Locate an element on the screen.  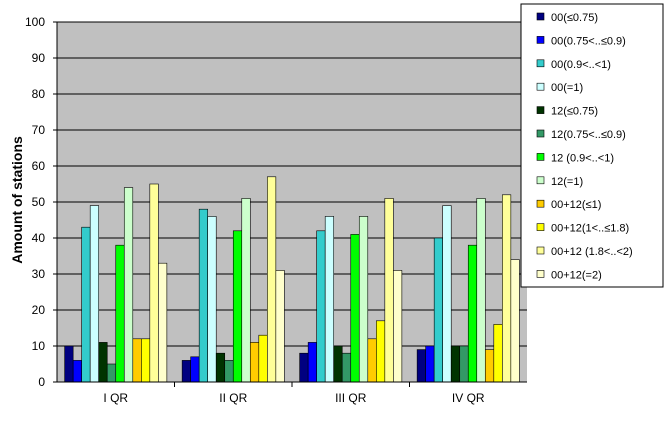
legend-label: 12 (0.9<..<1) is located at coordinates (582, 158).